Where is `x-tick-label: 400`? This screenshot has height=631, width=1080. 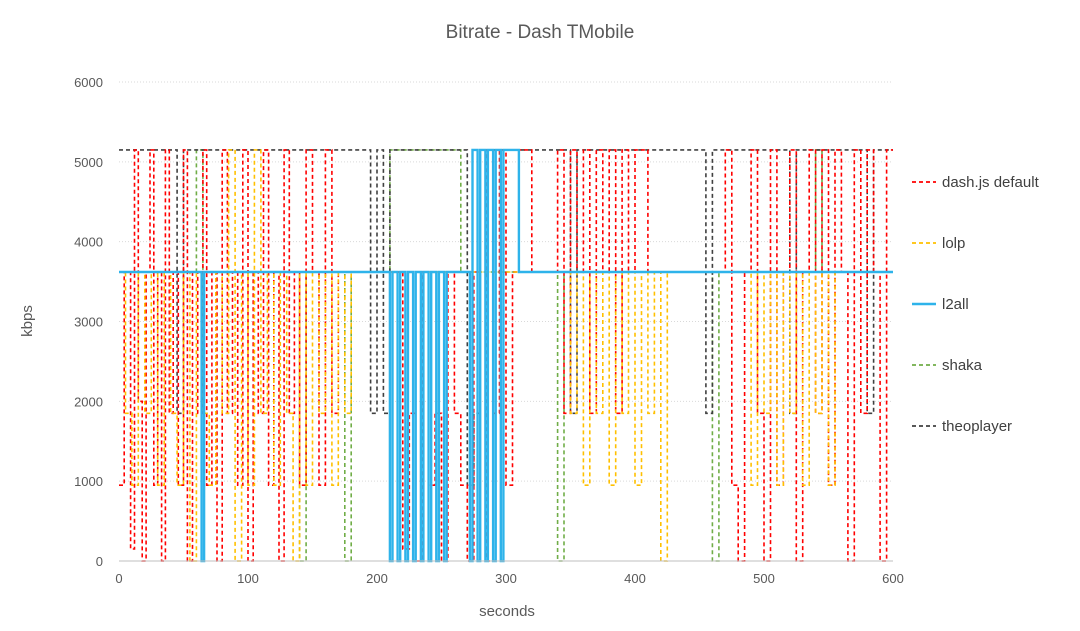 x-tick-label: 400 is located at coordinates (635, 578).